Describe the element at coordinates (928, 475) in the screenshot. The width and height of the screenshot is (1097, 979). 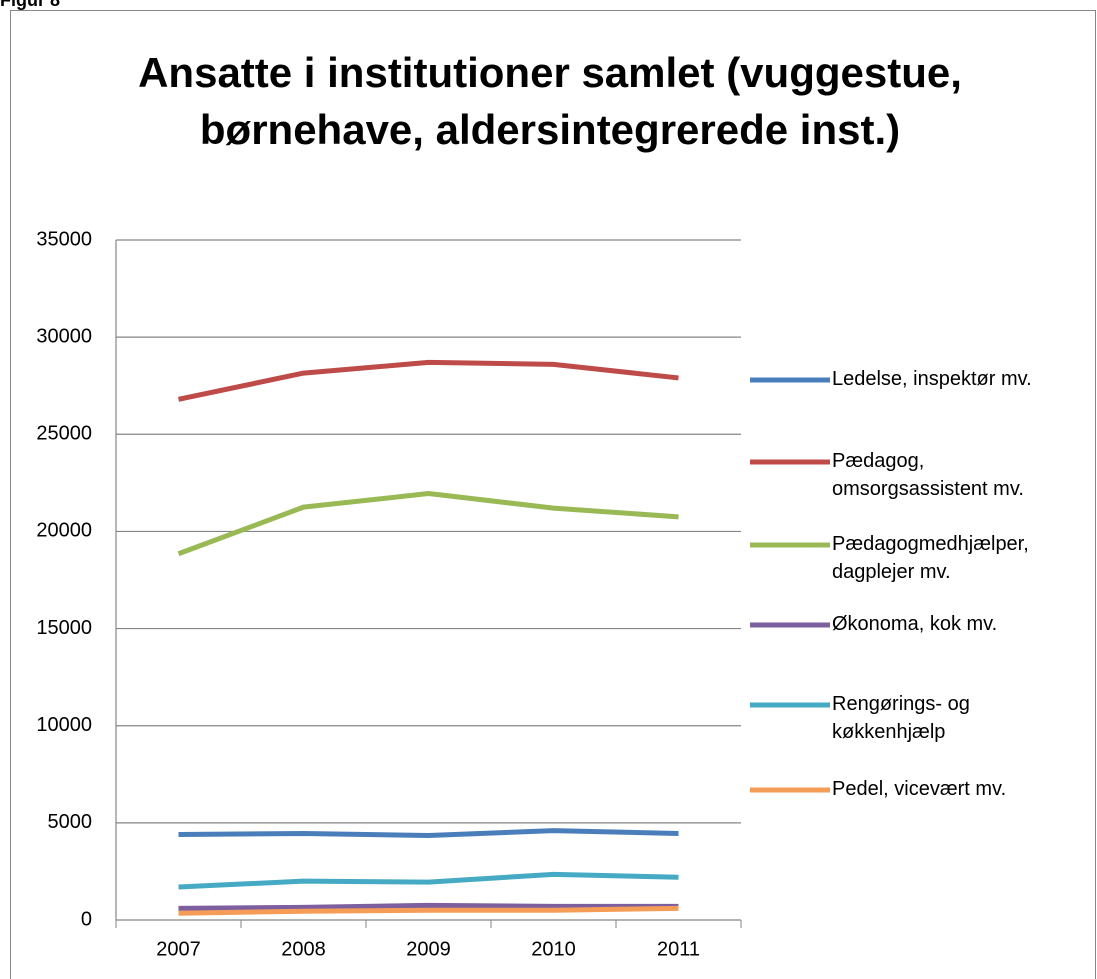
I see `legend-label: Pædagog, omsorgsassistent mv.` at that location.